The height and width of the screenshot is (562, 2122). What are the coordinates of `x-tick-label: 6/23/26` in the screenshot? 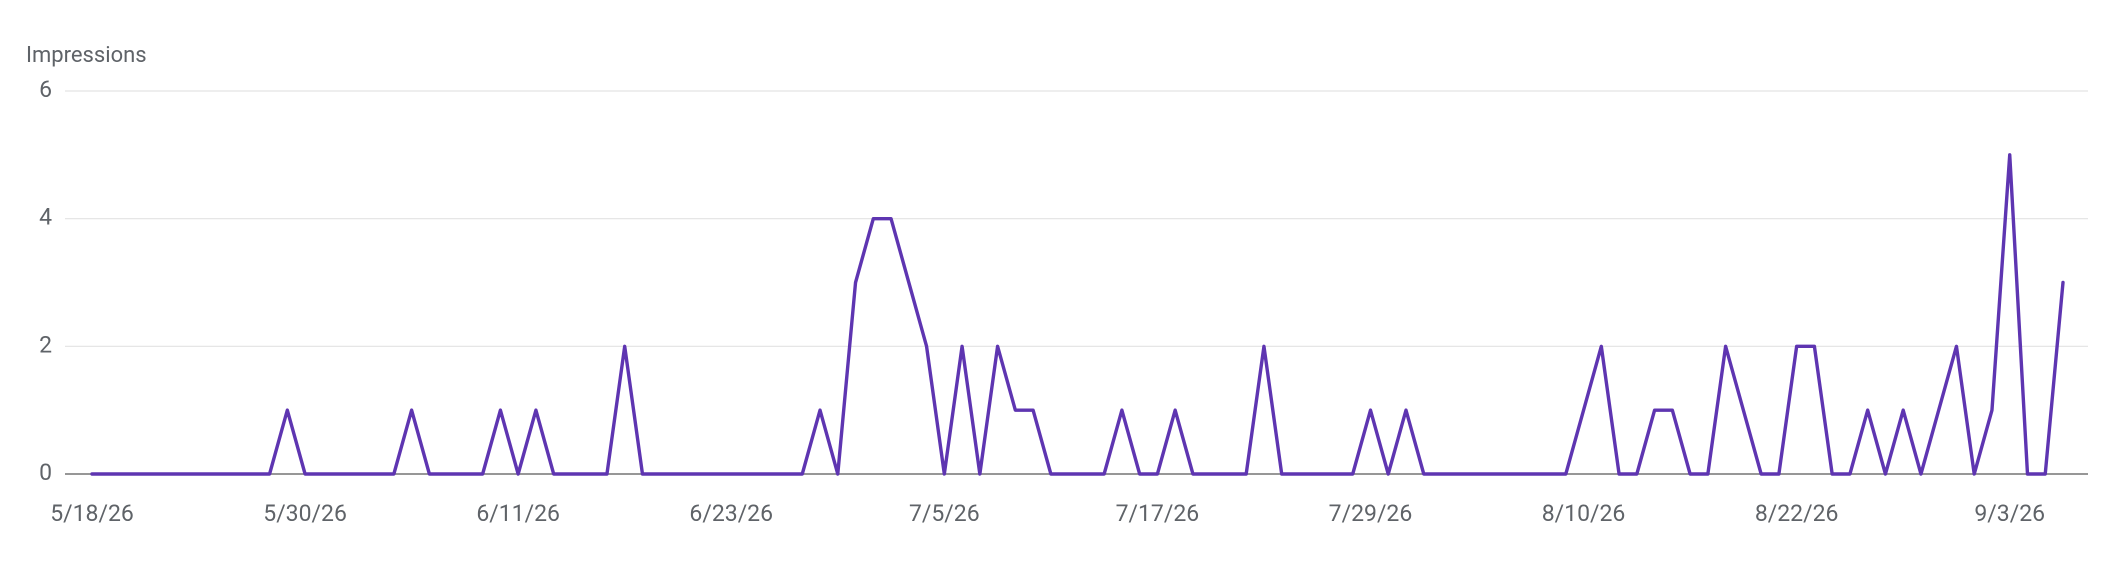 It's located at (731, 513).